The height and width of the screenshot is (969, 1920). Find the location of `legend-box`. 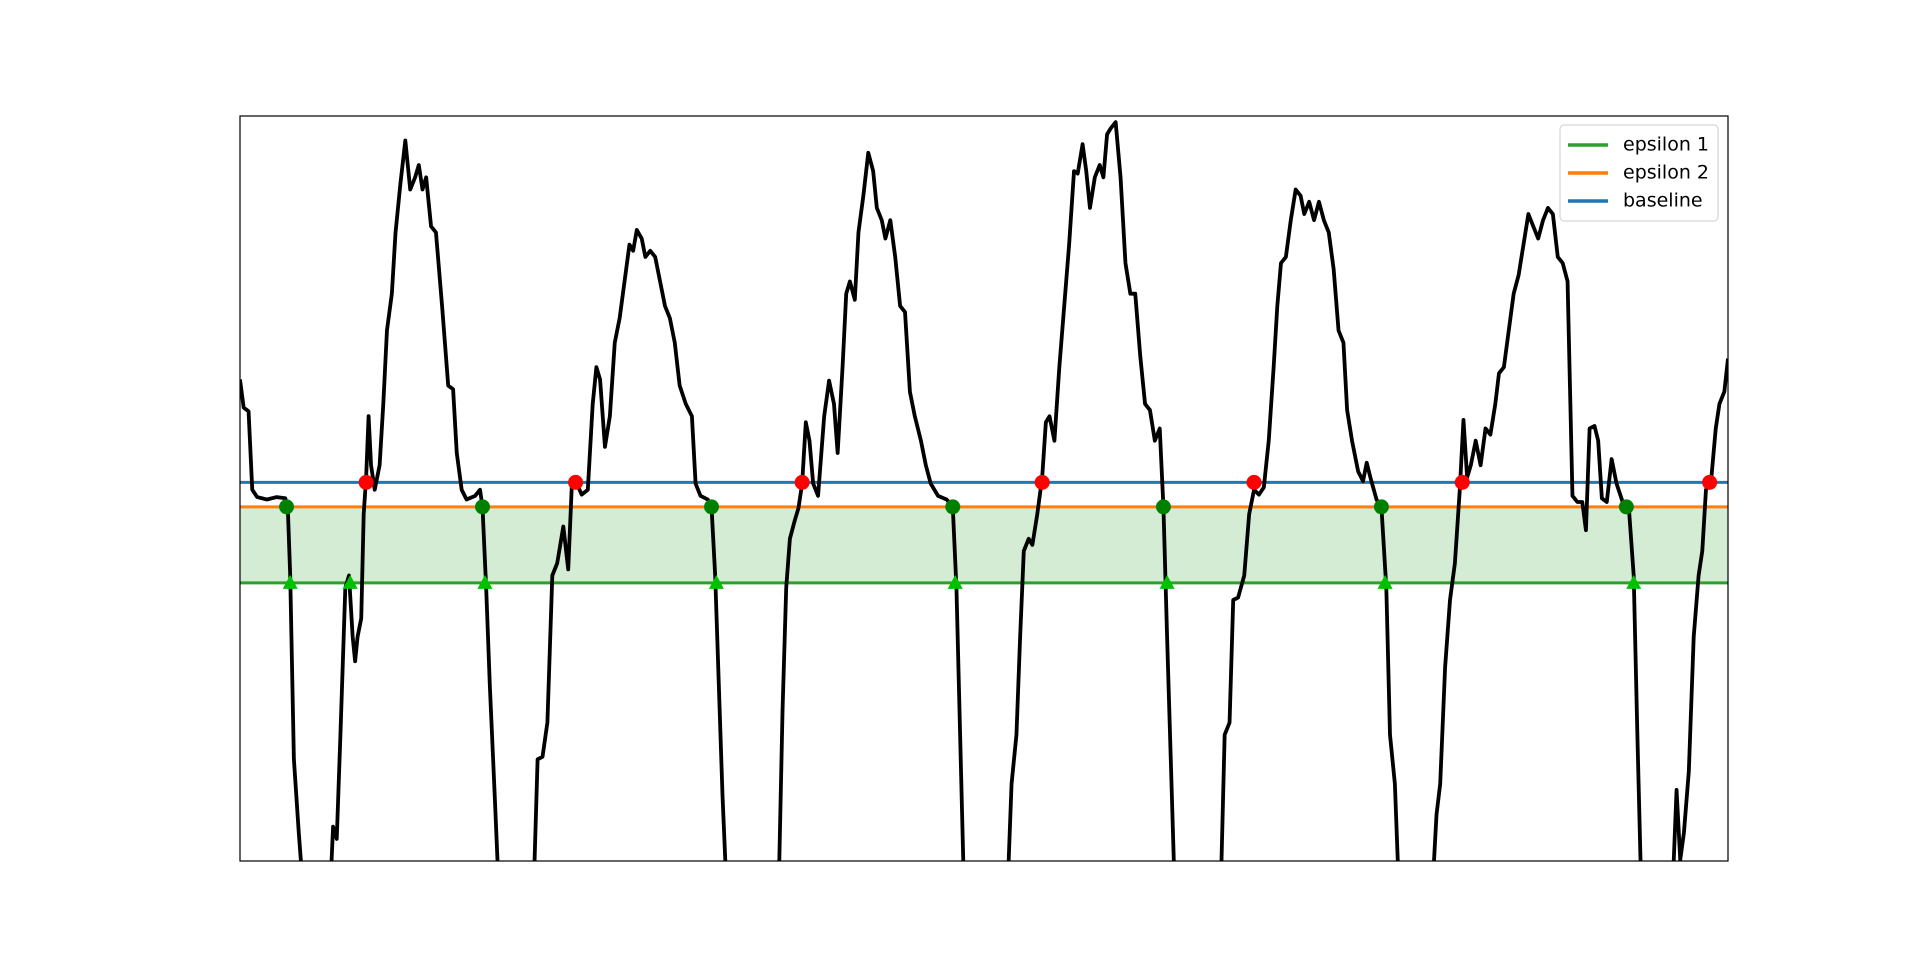

legend-box is located at coordinates (1639, 173).